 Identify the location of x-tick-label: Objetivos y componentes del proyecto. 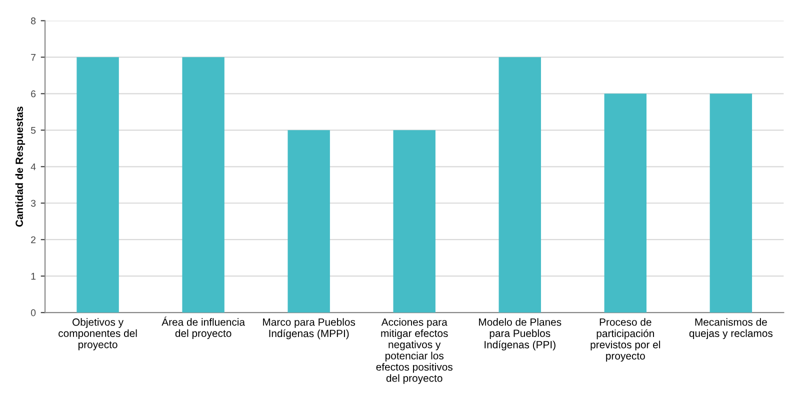
(97, 334).